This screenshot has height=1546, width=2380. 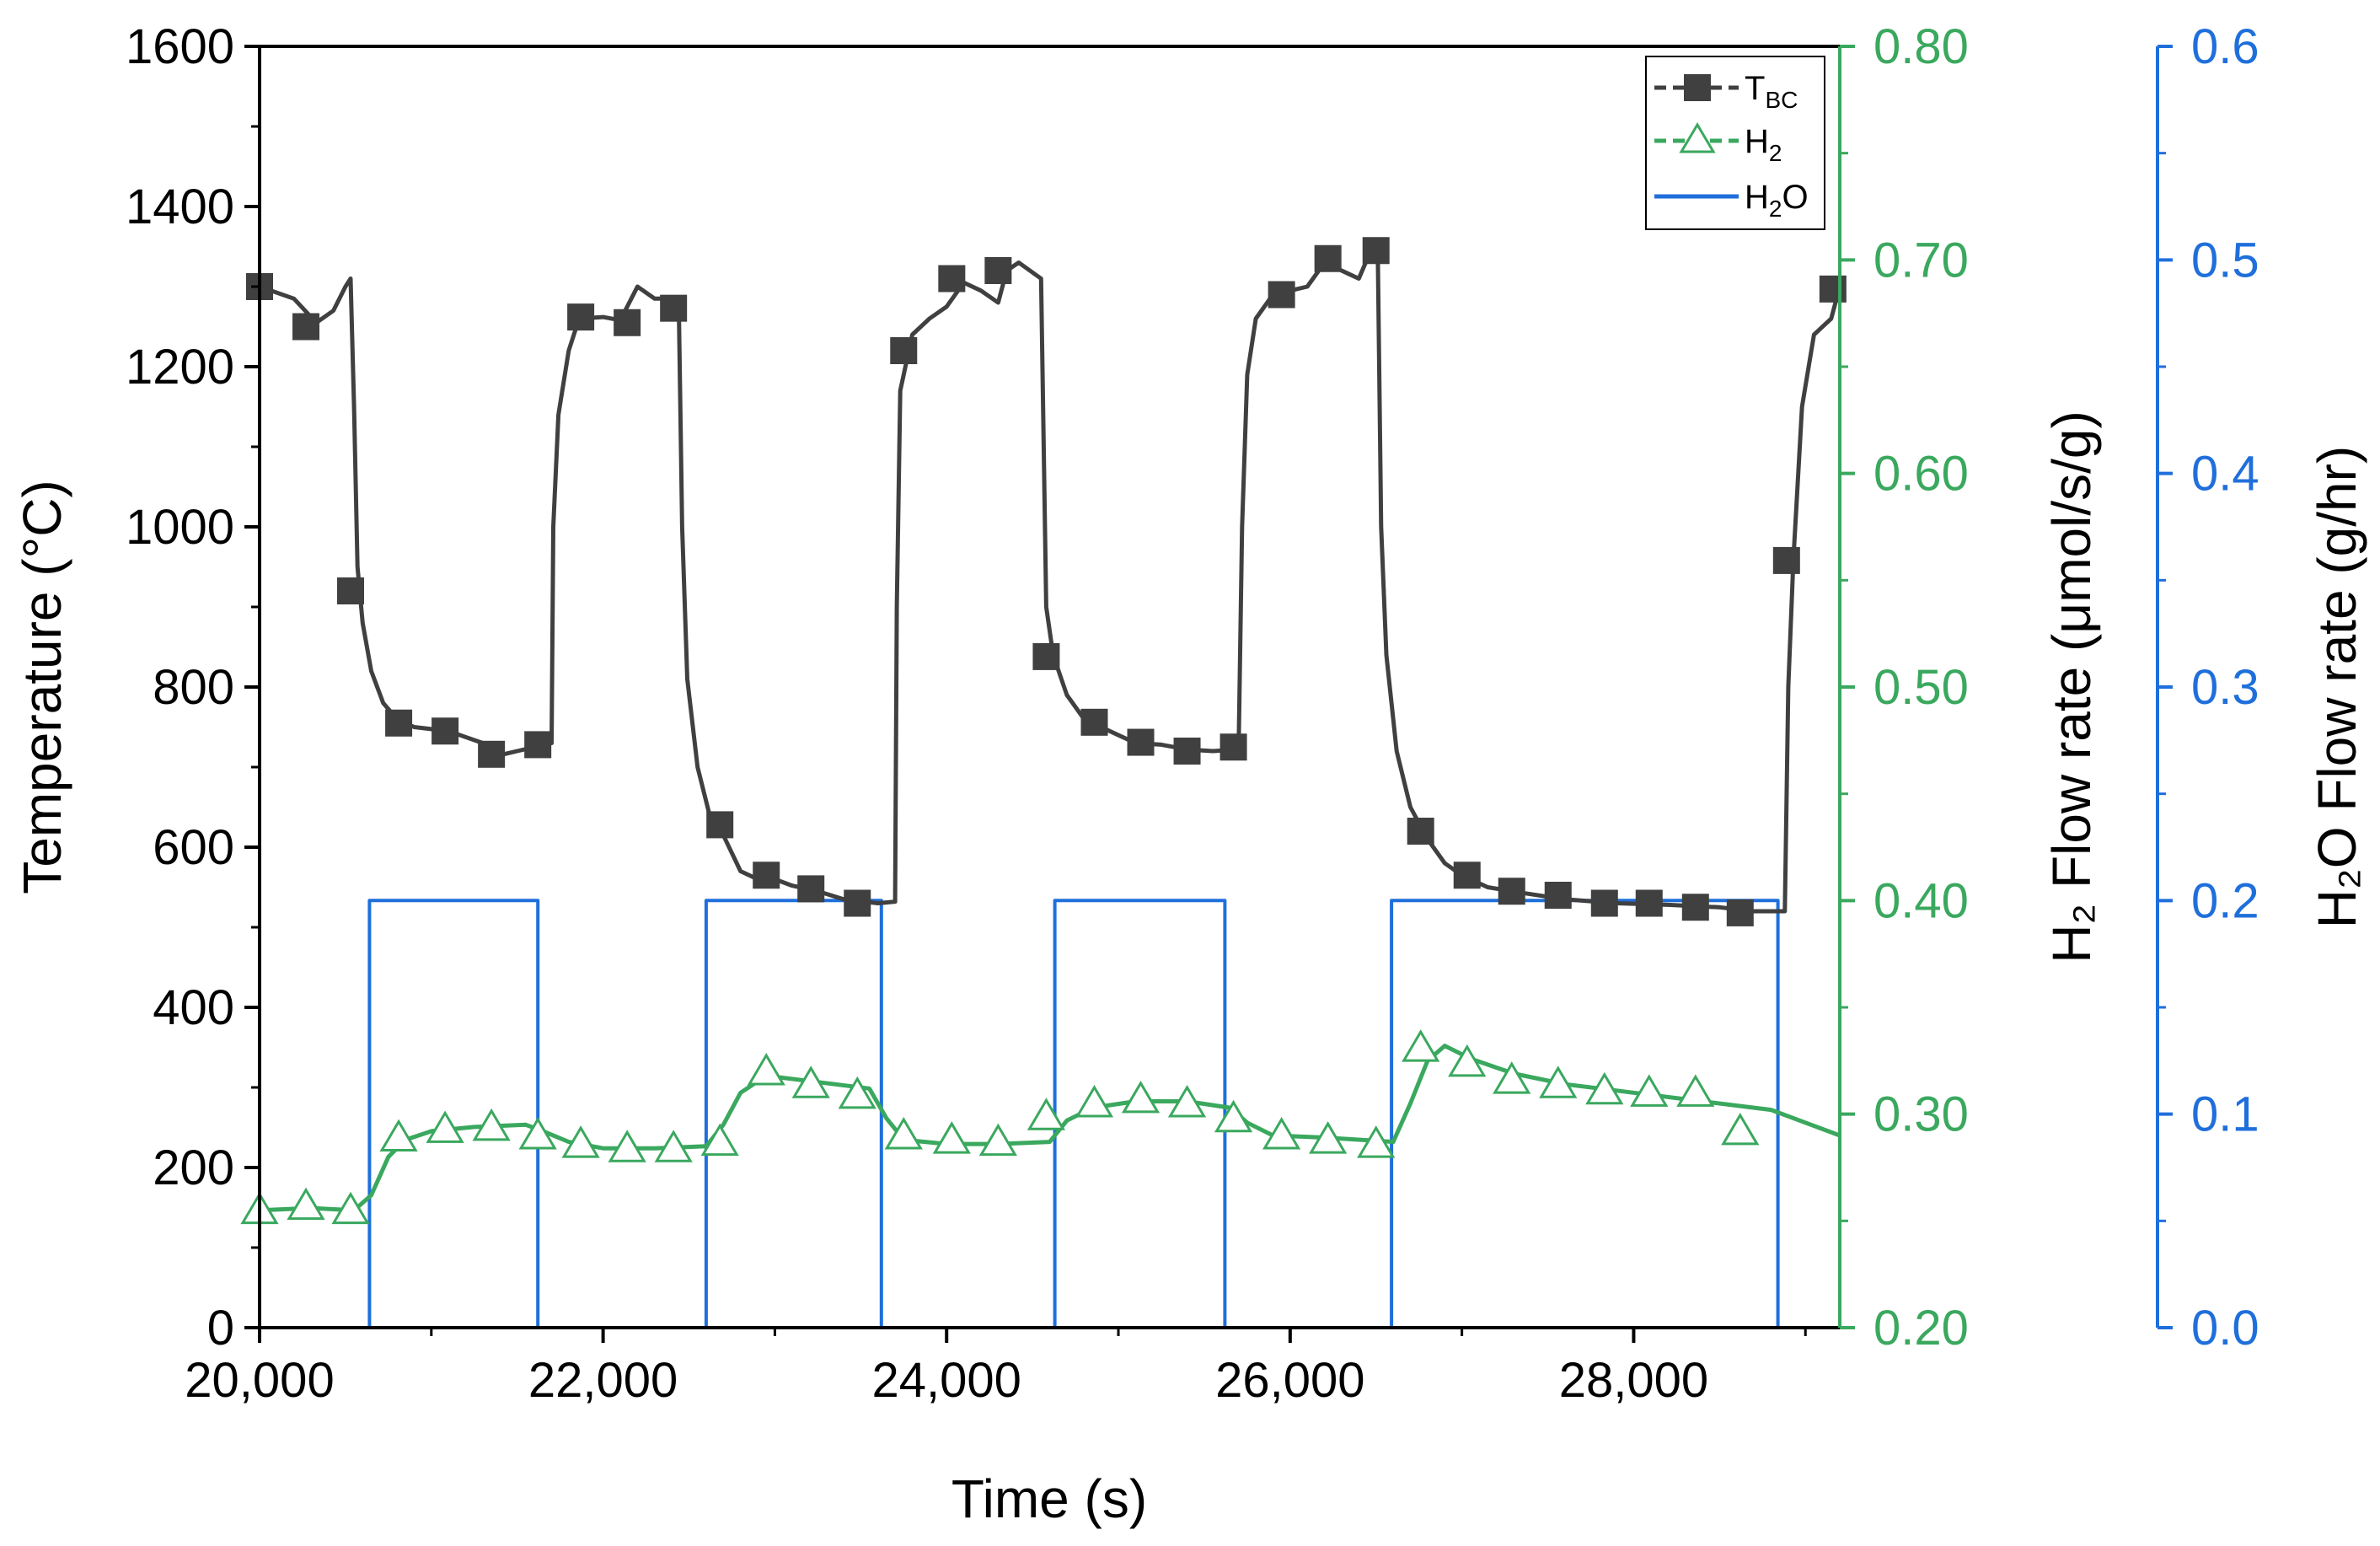 What do you see at coordinates (1775, 209) in the screenshot?
I see `legend-label-h2o-sub: 2` at bounding box center [1775, 209].